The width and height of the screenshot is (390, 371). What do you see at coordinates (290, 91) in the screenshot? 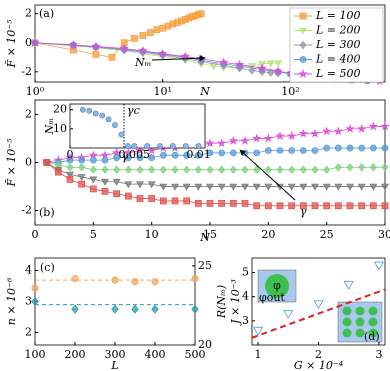
I see `x-tick-label: 10²` at bounding box center [290, 91].